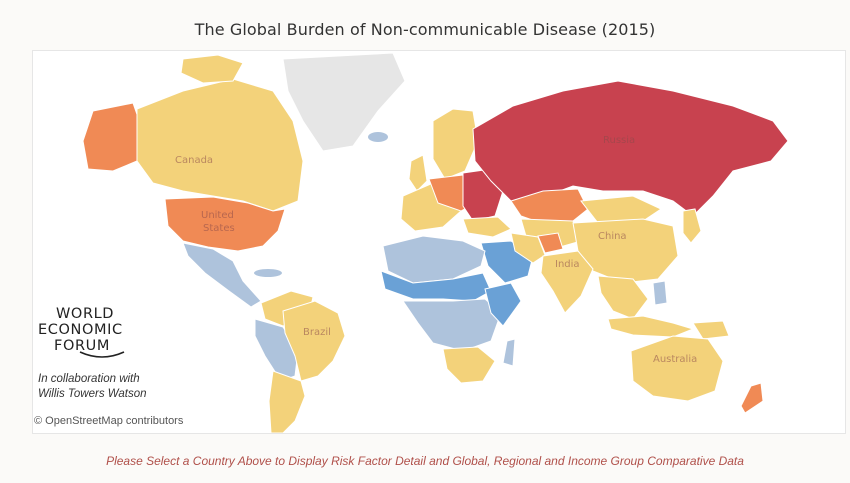 This screenshot has width=850, height=483. Describe the element at coordinates (219, 228) in the screenshot. I see `map-label-united-states-2: States` at that location.